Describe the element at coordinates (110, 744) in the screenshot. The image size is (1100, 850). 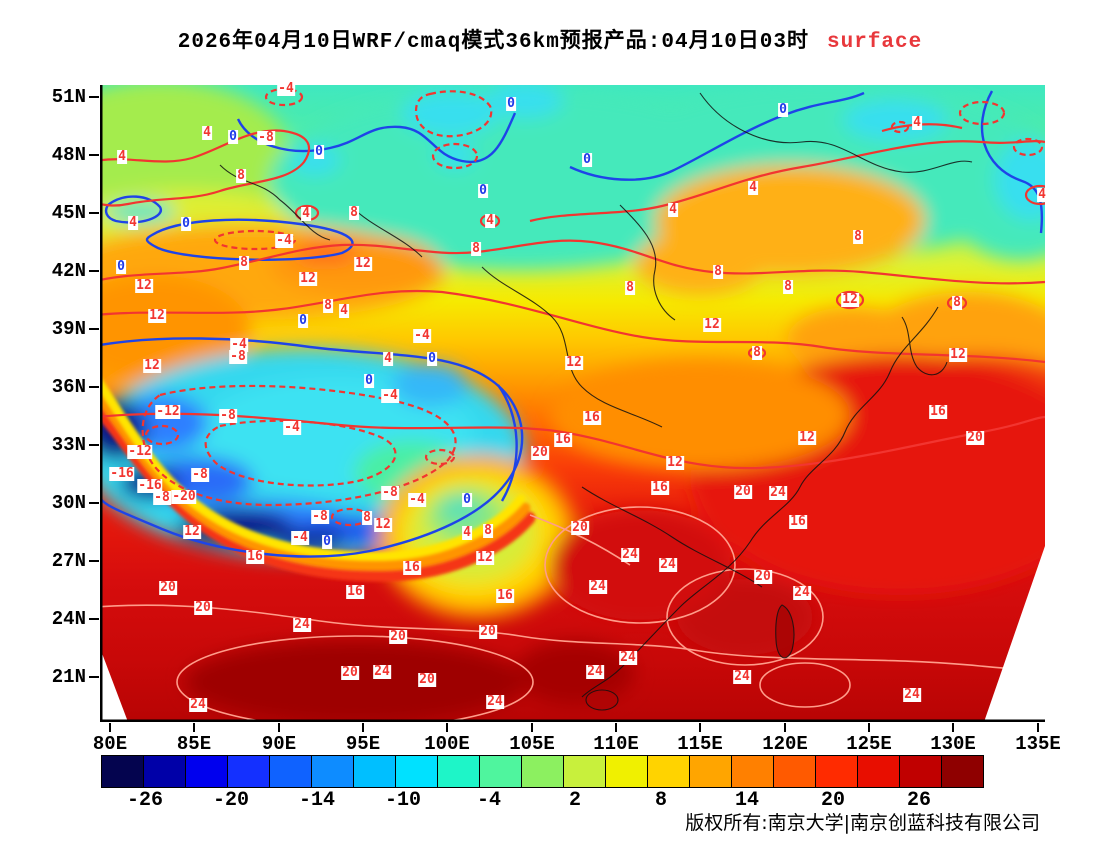
I see `x-tick-label: 80E` at that location.